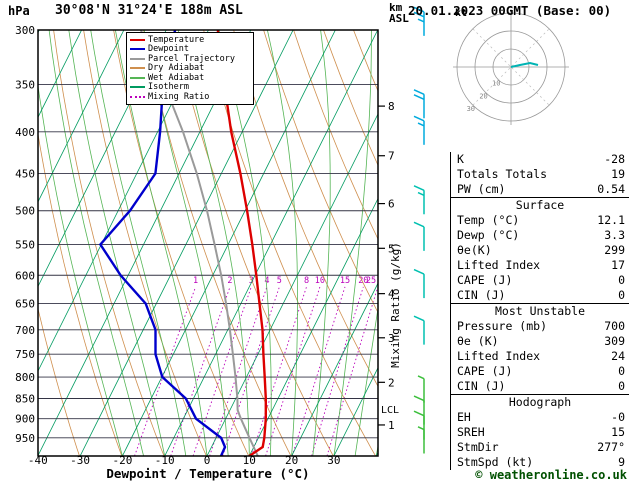 This screenshot has width=629, height=486. Describe the element at coordinates (391, 425) in the screenshot. I see `km-tick-label: 1` at that location.